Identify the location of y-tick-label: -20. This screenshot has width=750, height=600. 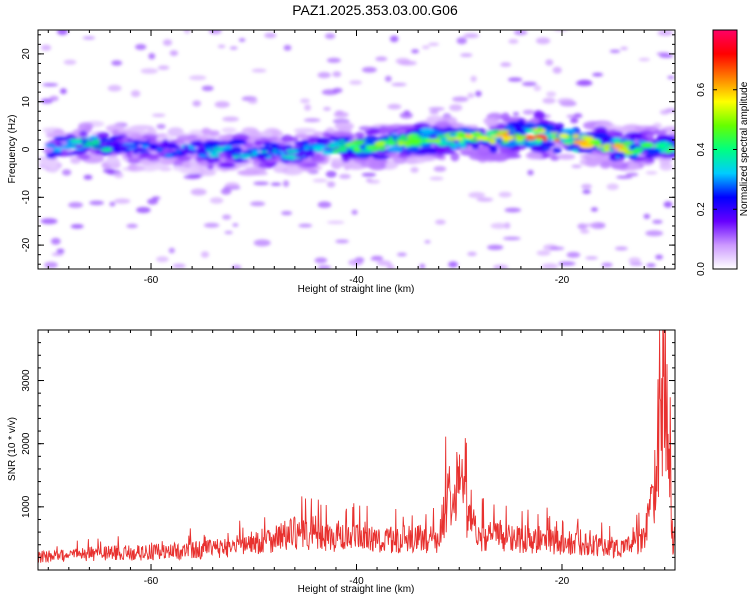
(26, 244).